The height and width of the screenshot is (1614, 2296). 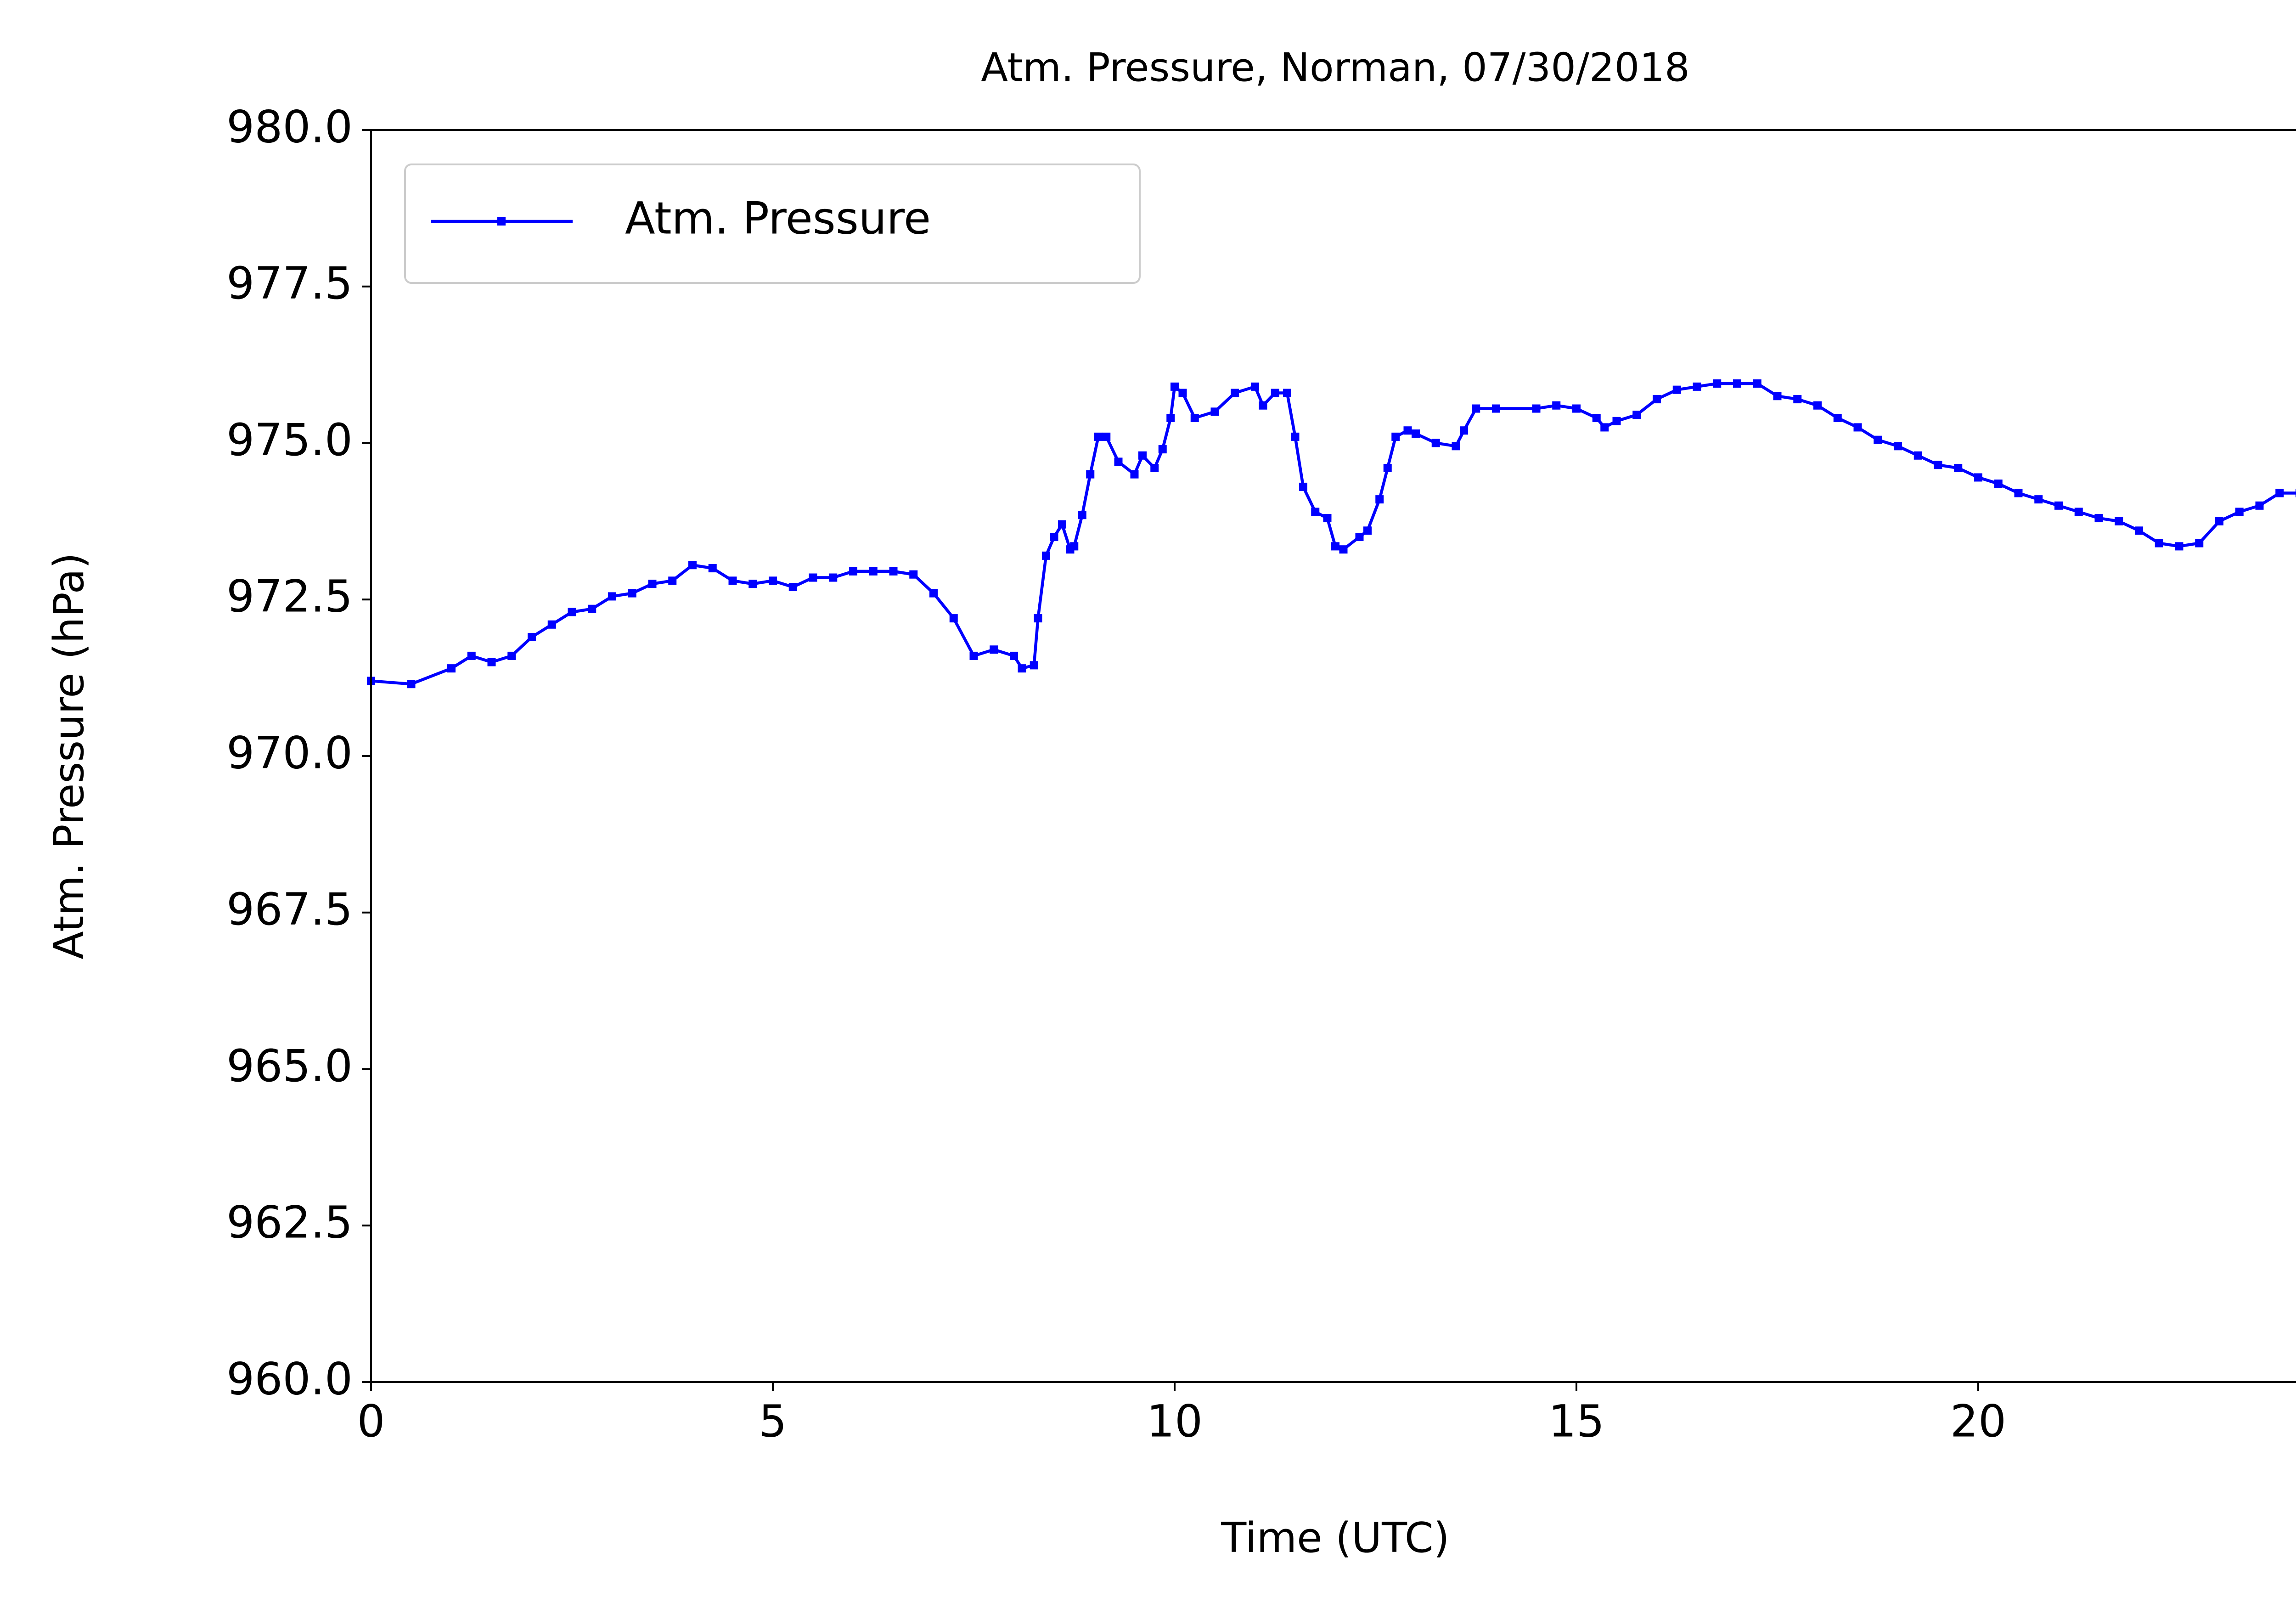 I want to click on y-tick-label: 970.0, so click(x=289, y=753).